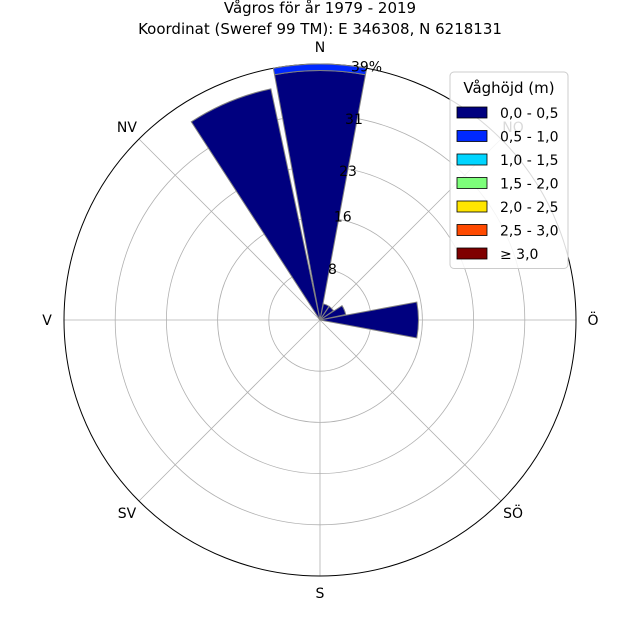  I want to click on direction-label-4: S, so click(320, 594).